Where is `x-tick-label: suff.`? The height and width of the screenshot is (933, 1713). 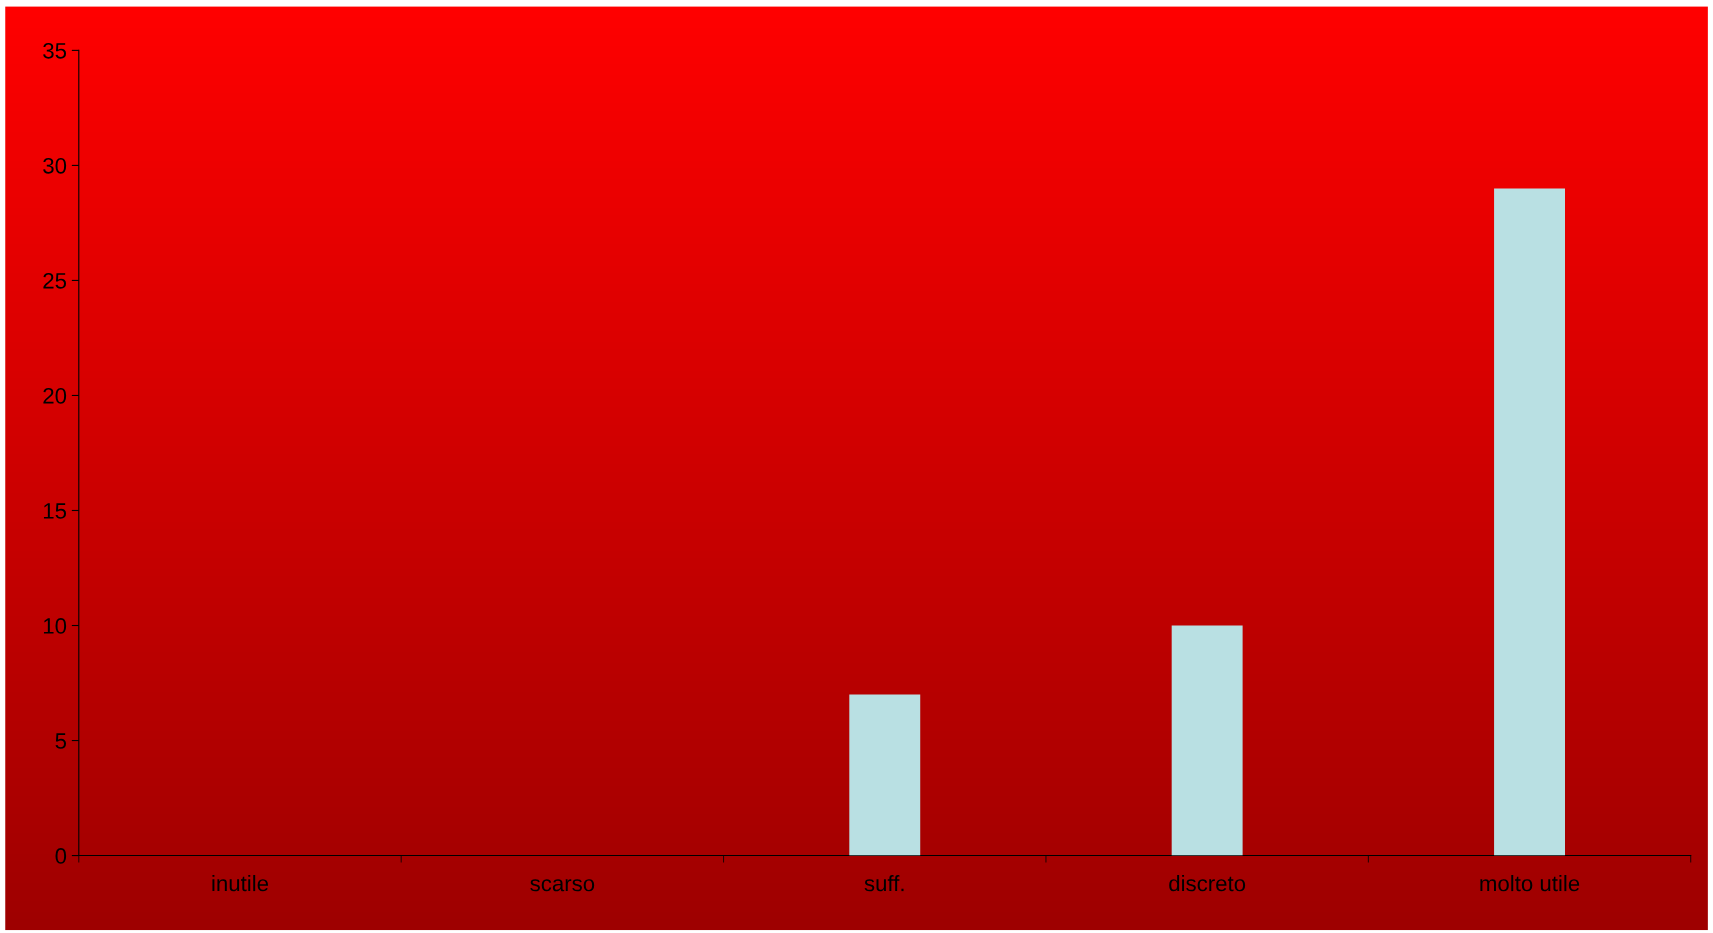 x-tick-label: suff. is located at coordinates (884, 883).